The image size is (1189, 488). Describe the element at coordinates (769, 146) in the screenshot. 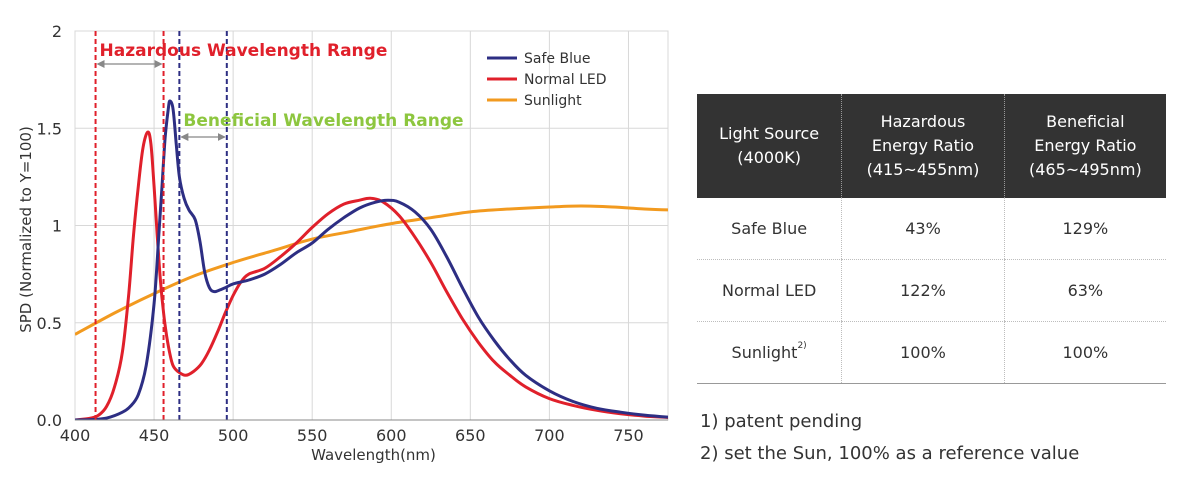

I see `header-light-source: Light Source (4000K)` at that location.